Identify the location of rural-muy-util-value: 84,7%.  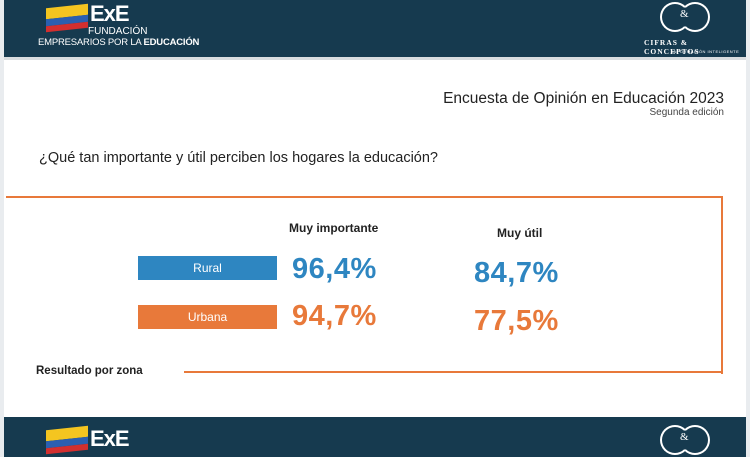
(516, 273).